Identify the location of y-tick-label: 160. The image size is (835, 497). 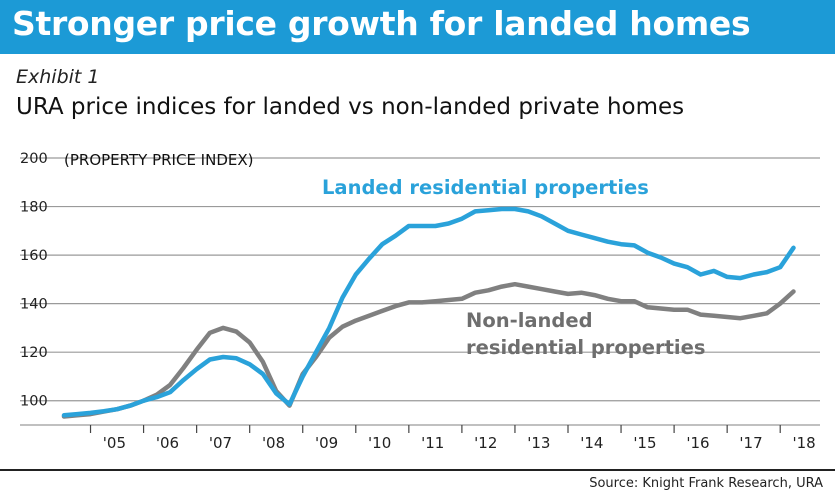
(34, 256).